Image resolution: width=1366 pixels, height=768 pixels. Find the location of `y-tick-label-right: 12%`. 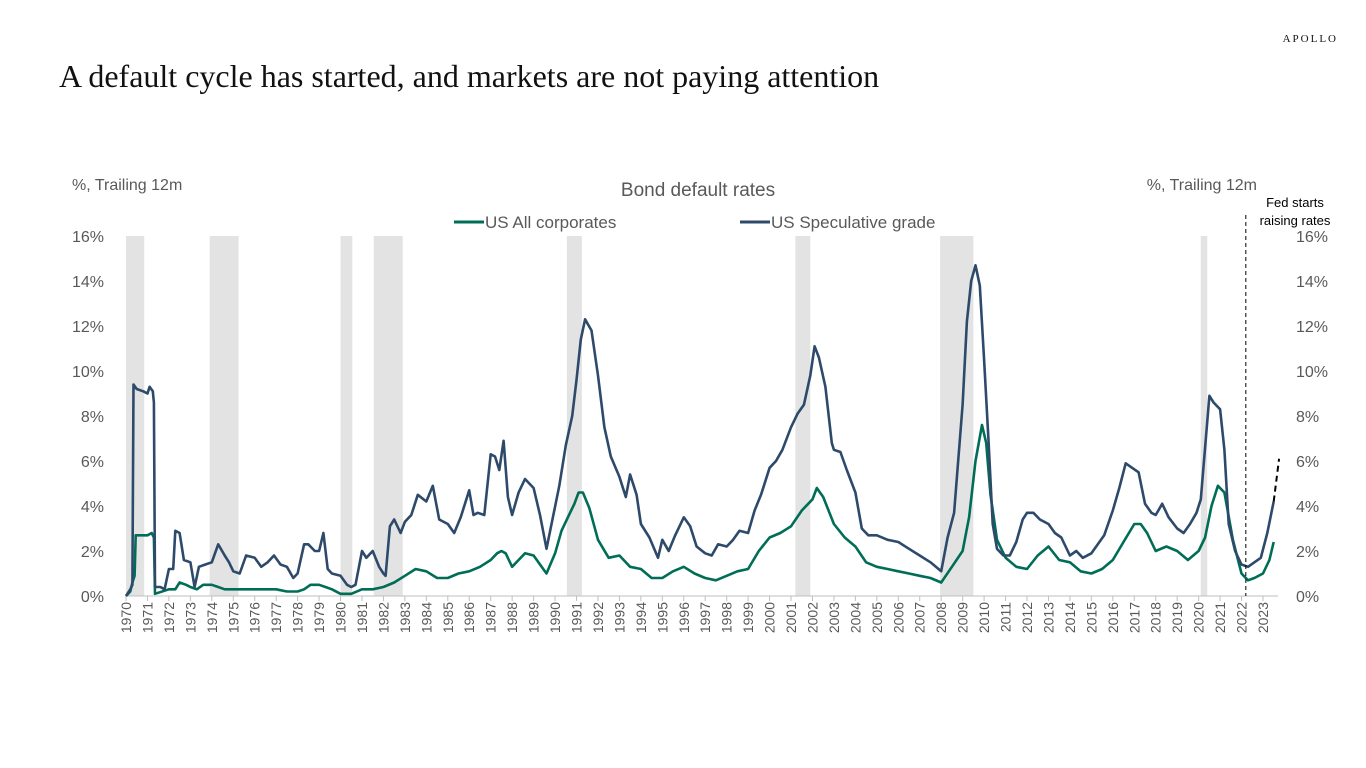

y-tick-label-right: 12% is located at coordinates (1312, 327).